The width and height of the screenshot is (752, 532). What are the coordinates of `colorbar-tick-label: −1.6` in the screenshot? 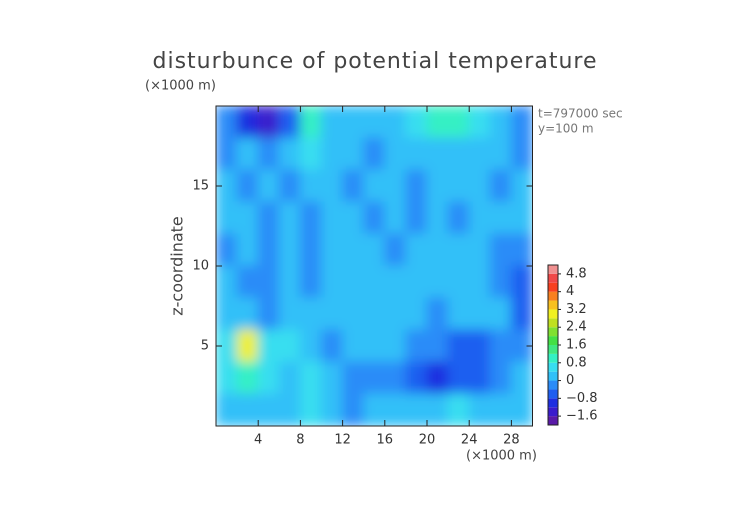 It's located at (582, 416).